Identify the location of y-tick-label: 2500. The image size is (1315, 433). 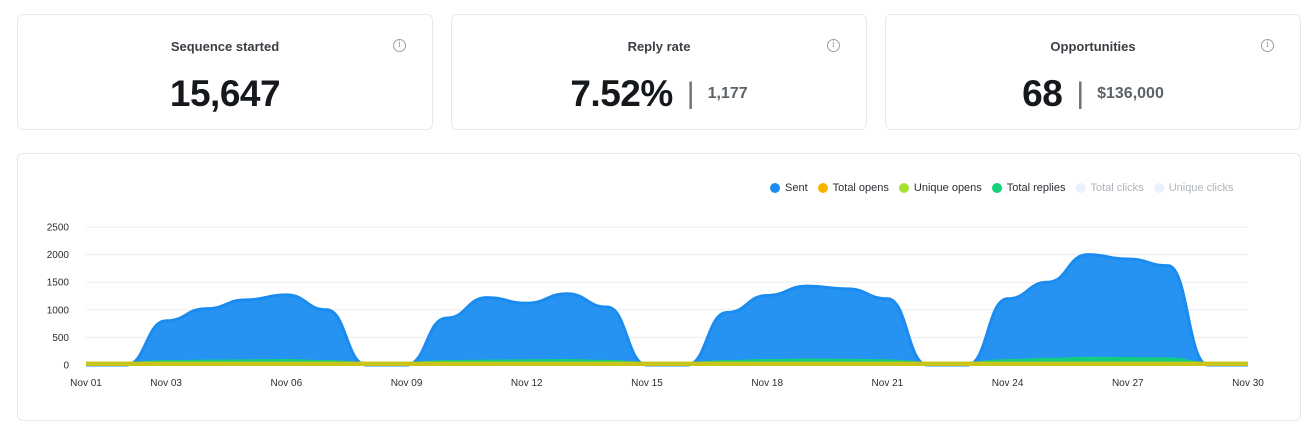
(58, 228).